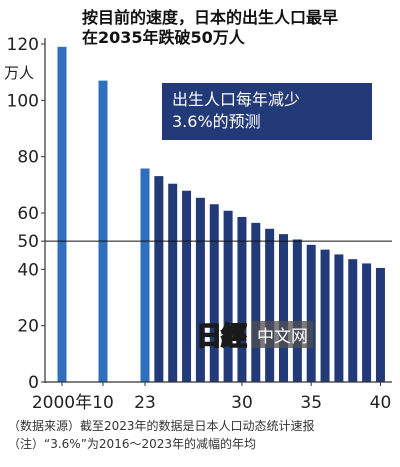 The width and height of the screenshot is (400, 467). I want to click on watermark-text: 中文网, so click(283, 334).